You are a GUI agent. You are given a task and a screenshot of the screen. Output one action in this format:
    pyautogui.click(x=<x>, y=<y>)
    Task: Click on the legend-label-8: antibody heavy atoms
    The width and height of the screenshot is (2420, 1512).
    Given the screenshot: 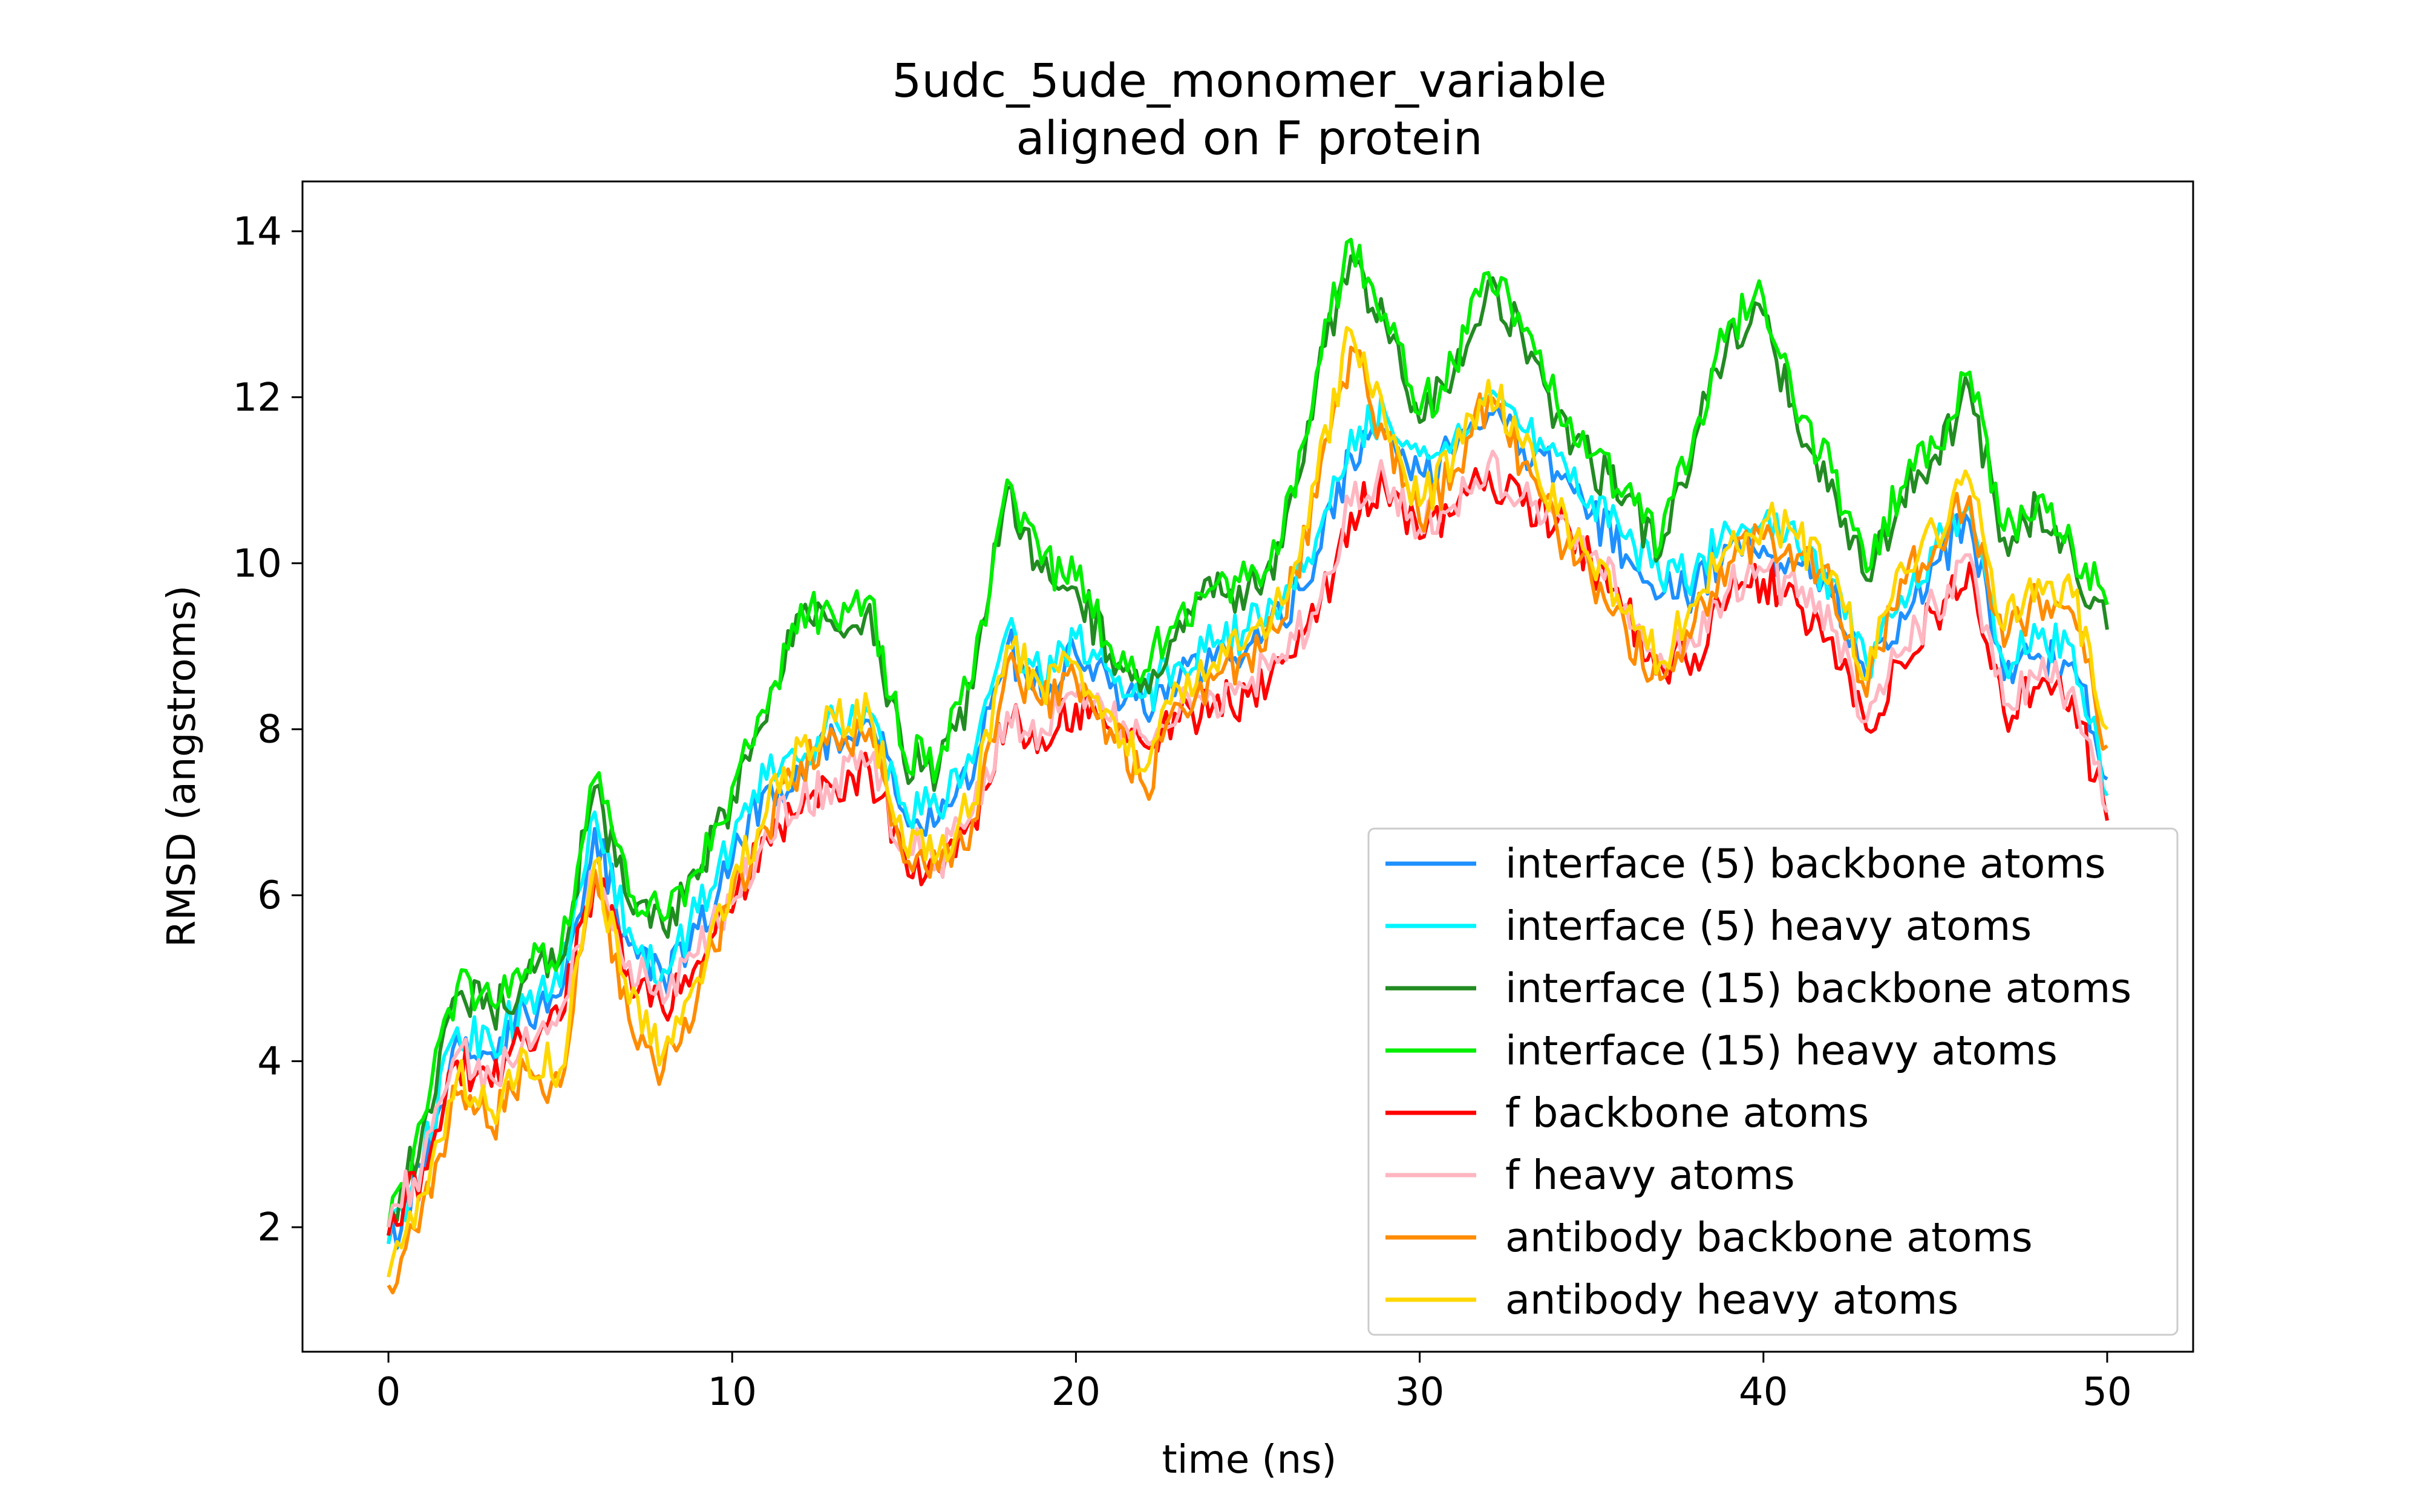 What is the action you would take?
    pyautogui.click(x=1731, y=1300)
    